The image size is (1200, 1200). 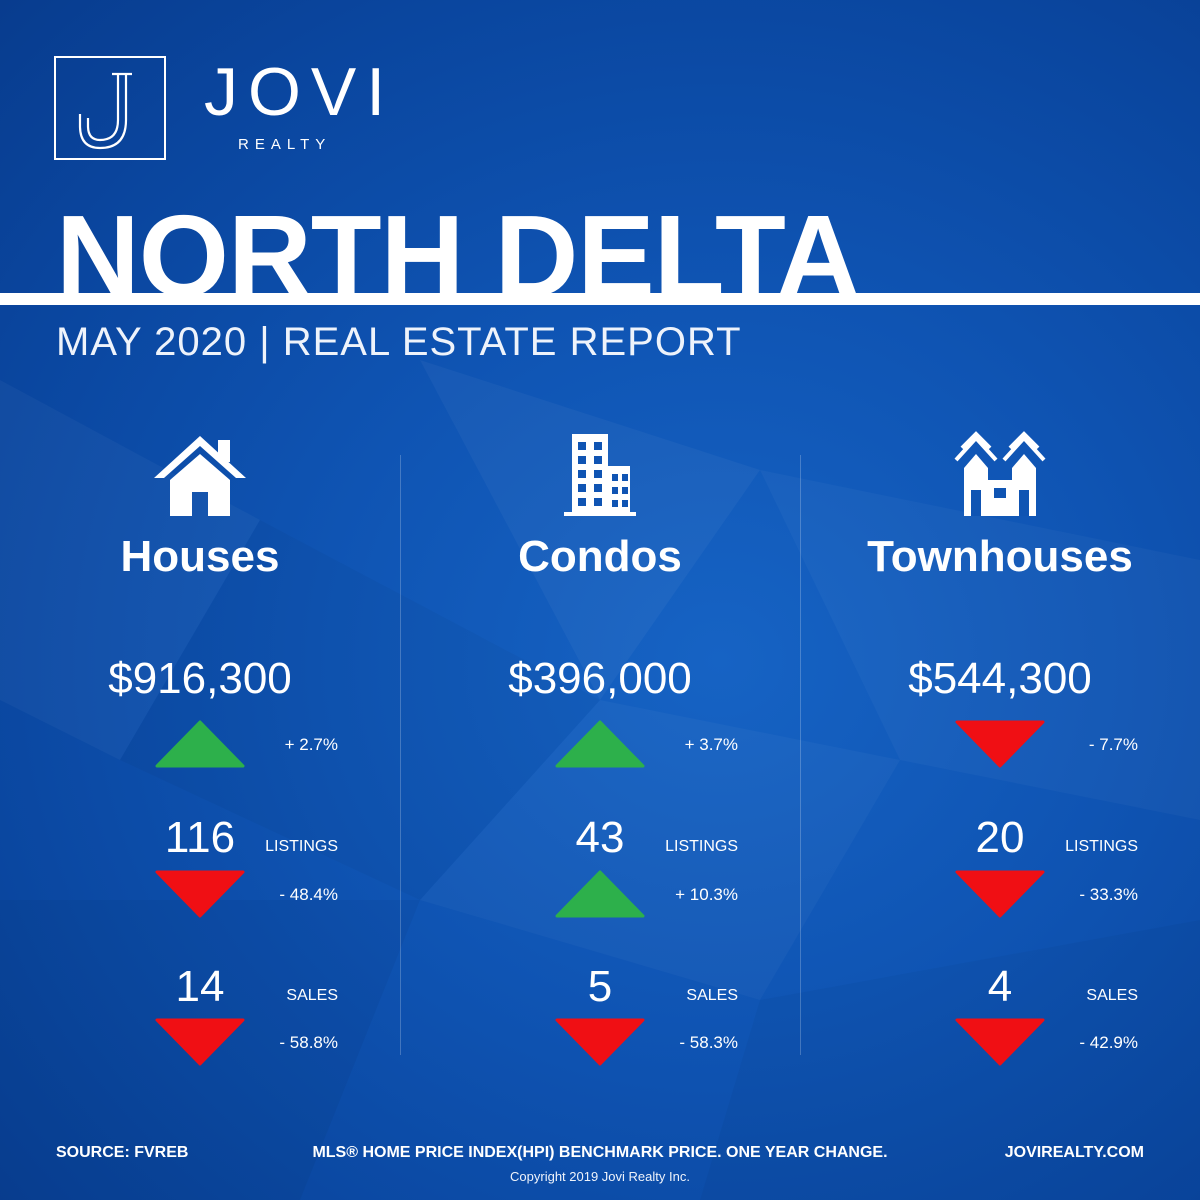 I want to click on sales-change: - 42.9%, so click(x=1108, y=1042).